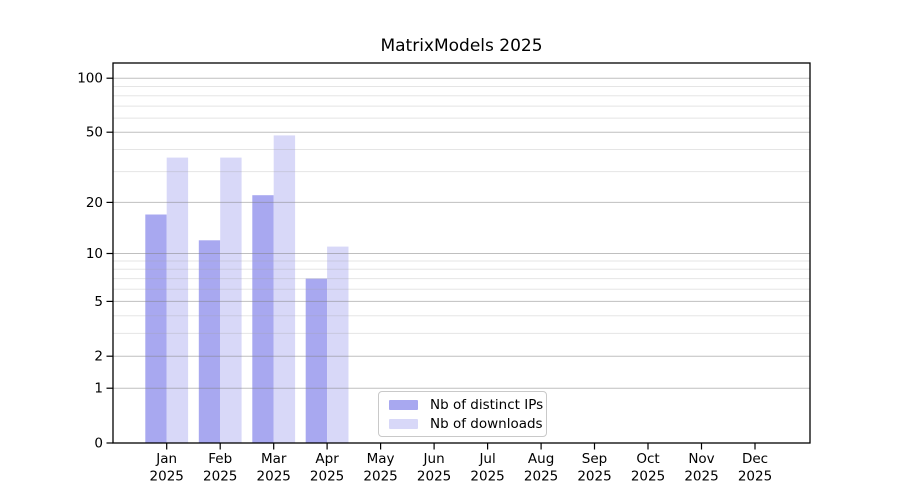  I want to click on legend: Nb of distinct IPs Nb of downloads, so click(462, 414).